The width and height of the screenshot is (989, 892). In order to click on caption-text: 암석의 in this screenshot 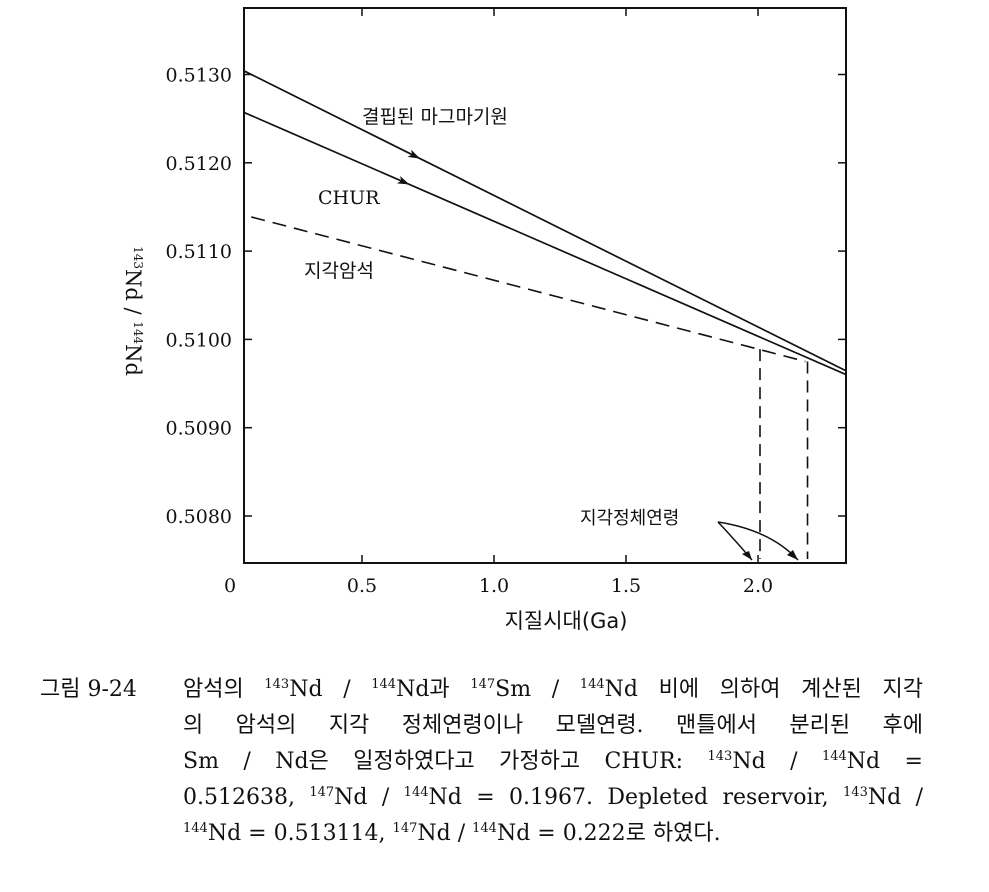, I will do `click(224, 689)`.